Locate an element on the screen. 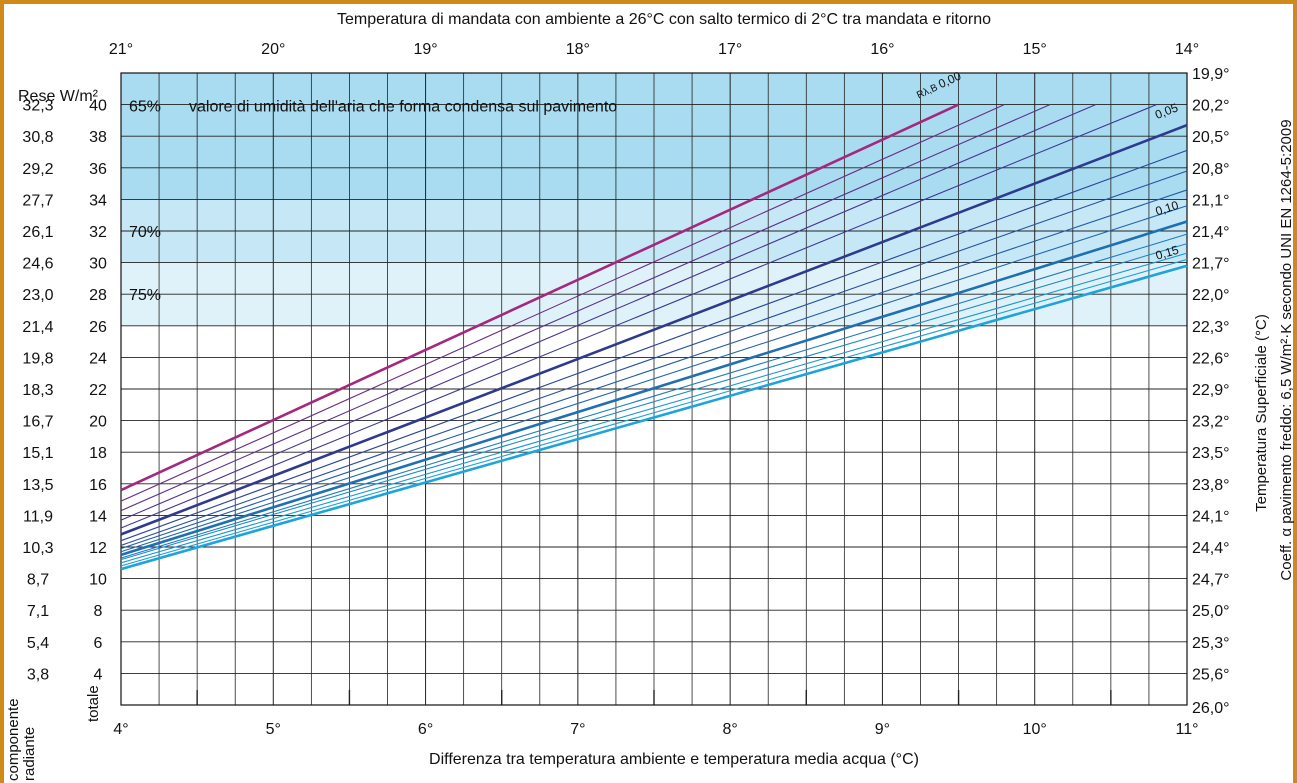 The width and height of the screenshot is (1297, 783). right-tick-label: 22,3° is located at coordinates (1211, 327).